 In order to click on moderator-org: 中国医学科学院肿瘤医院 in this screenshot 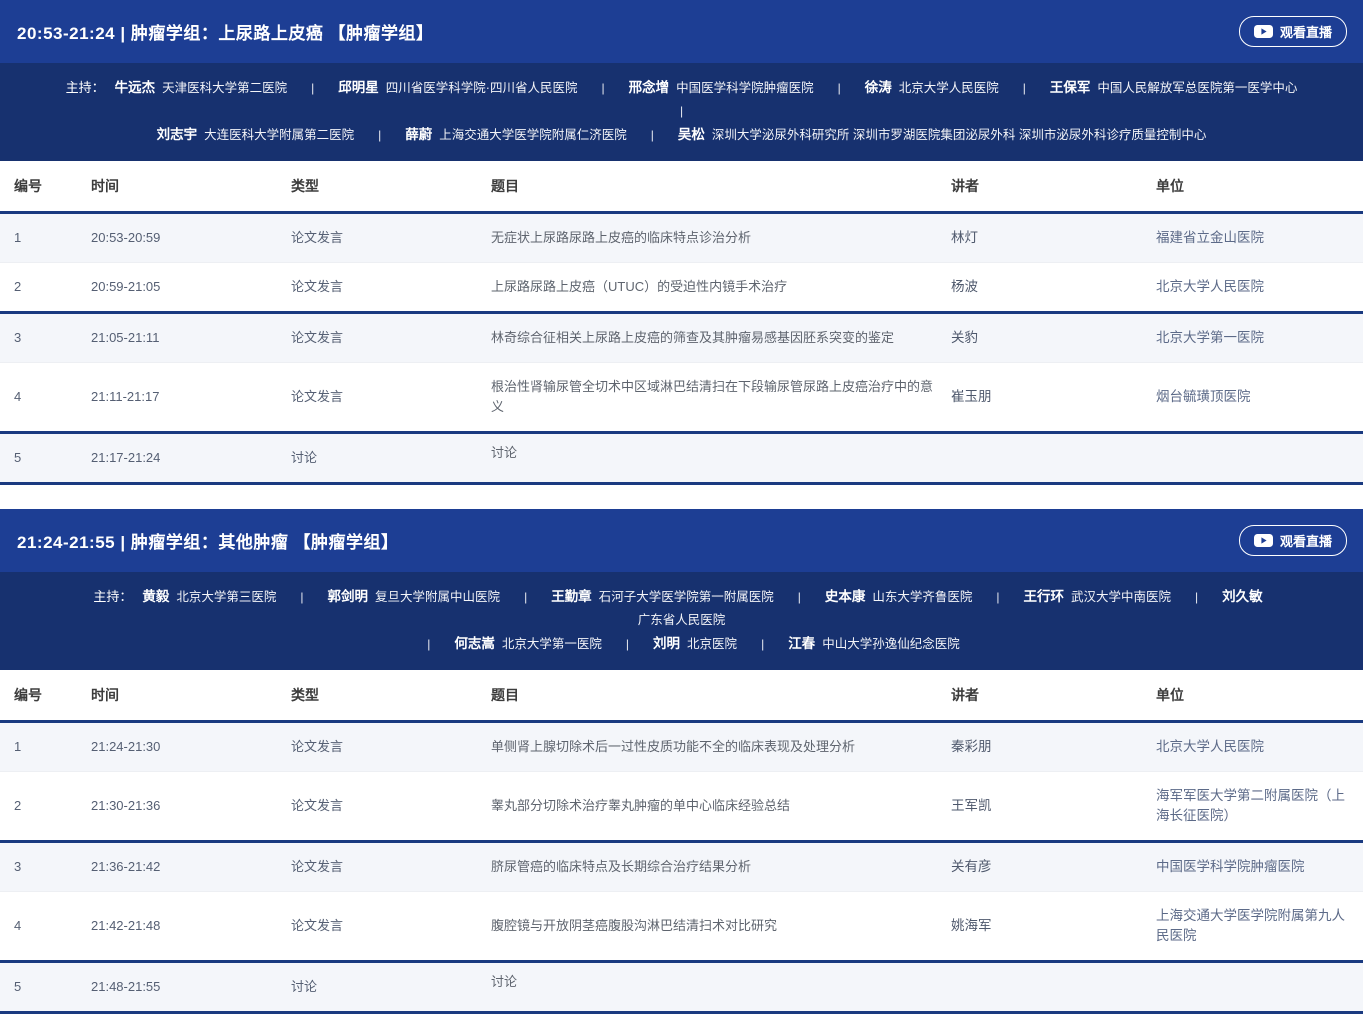, I will do `click(745, 88)`.